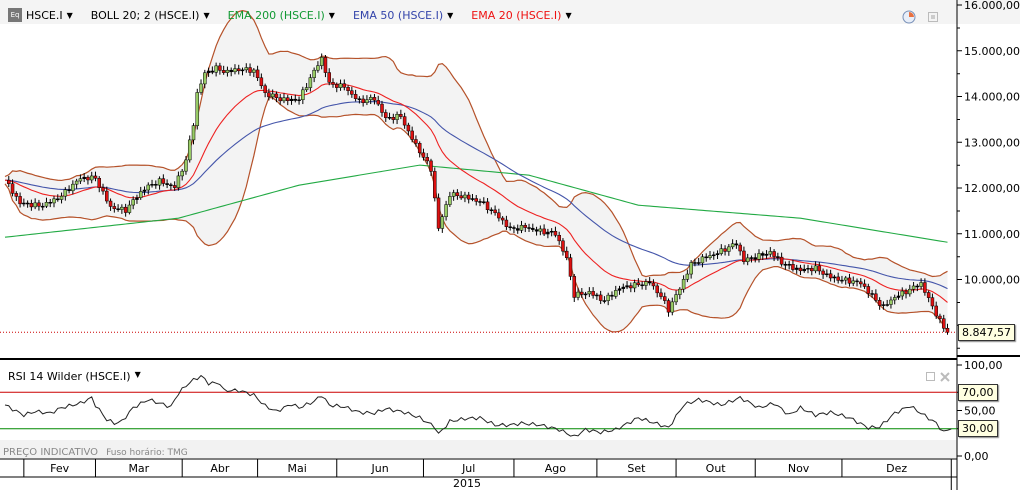 The image size is (1020, 490). Describe the element at coordinates (945, 377) in the screenshot. I see `close-icon` at that location.